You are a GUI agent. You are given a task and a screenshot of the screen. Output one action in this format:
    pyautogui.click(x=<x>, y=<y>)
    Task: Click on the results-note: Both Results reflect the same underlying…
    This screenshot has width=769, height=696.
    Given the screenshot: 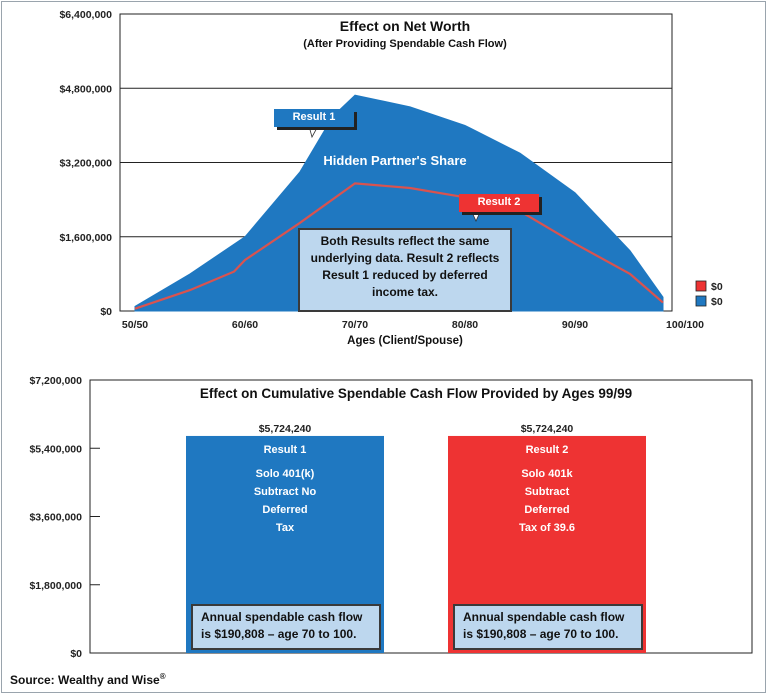 What is the action you would take?
    pyautogui.click(x=405, y=270)
    